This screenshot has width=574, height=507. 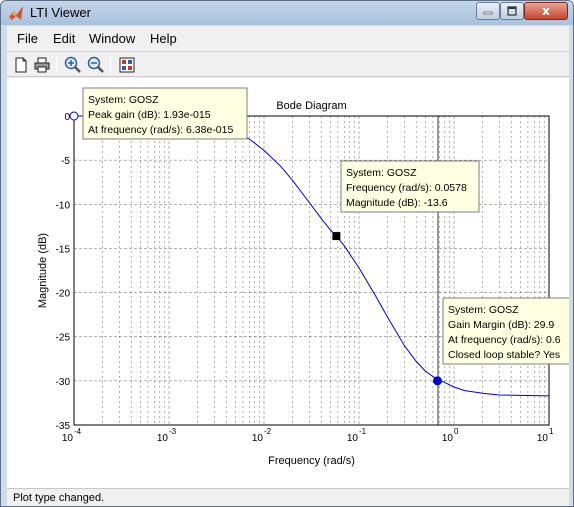 I want to click on minimize-button, so click(x=488, y=11).